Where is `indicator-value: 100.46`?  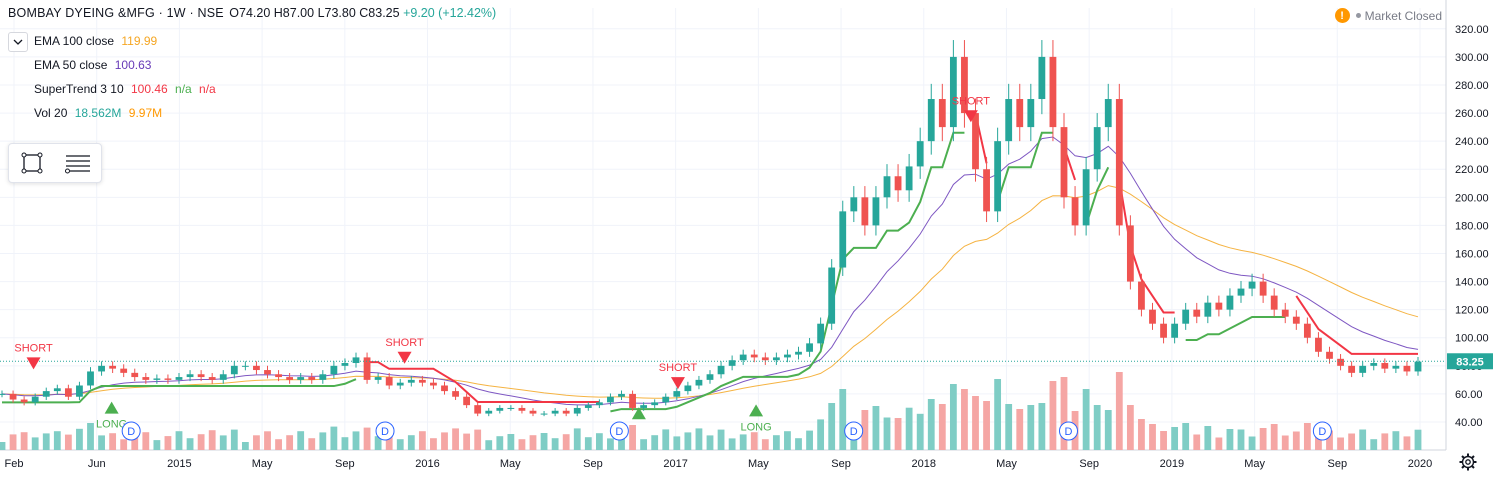 indicator-value: 100.46 is located at coordinates (149, 89).